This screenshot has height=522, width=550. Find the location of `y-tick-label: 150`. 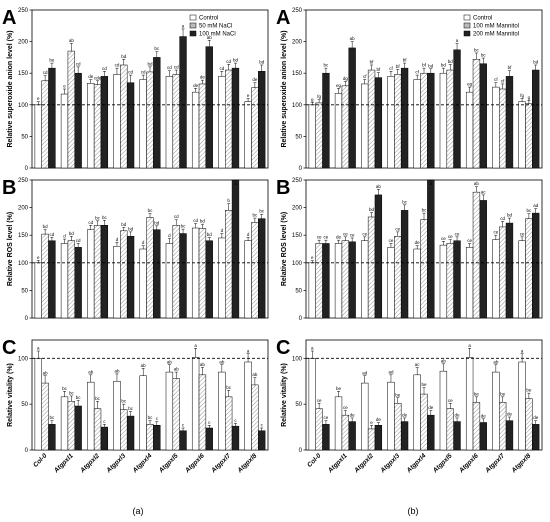

y-tick-label: 150 is located at coordinates (297, 74).